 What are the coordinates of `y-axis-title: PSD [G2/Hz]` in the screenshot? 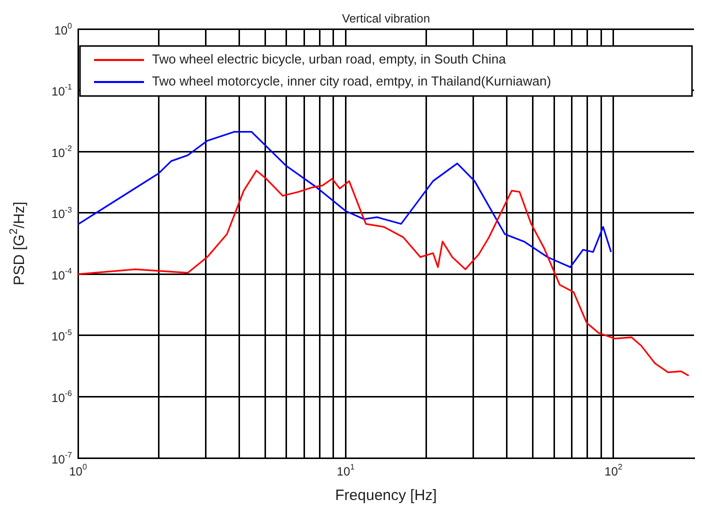 It's located at (18, 244).